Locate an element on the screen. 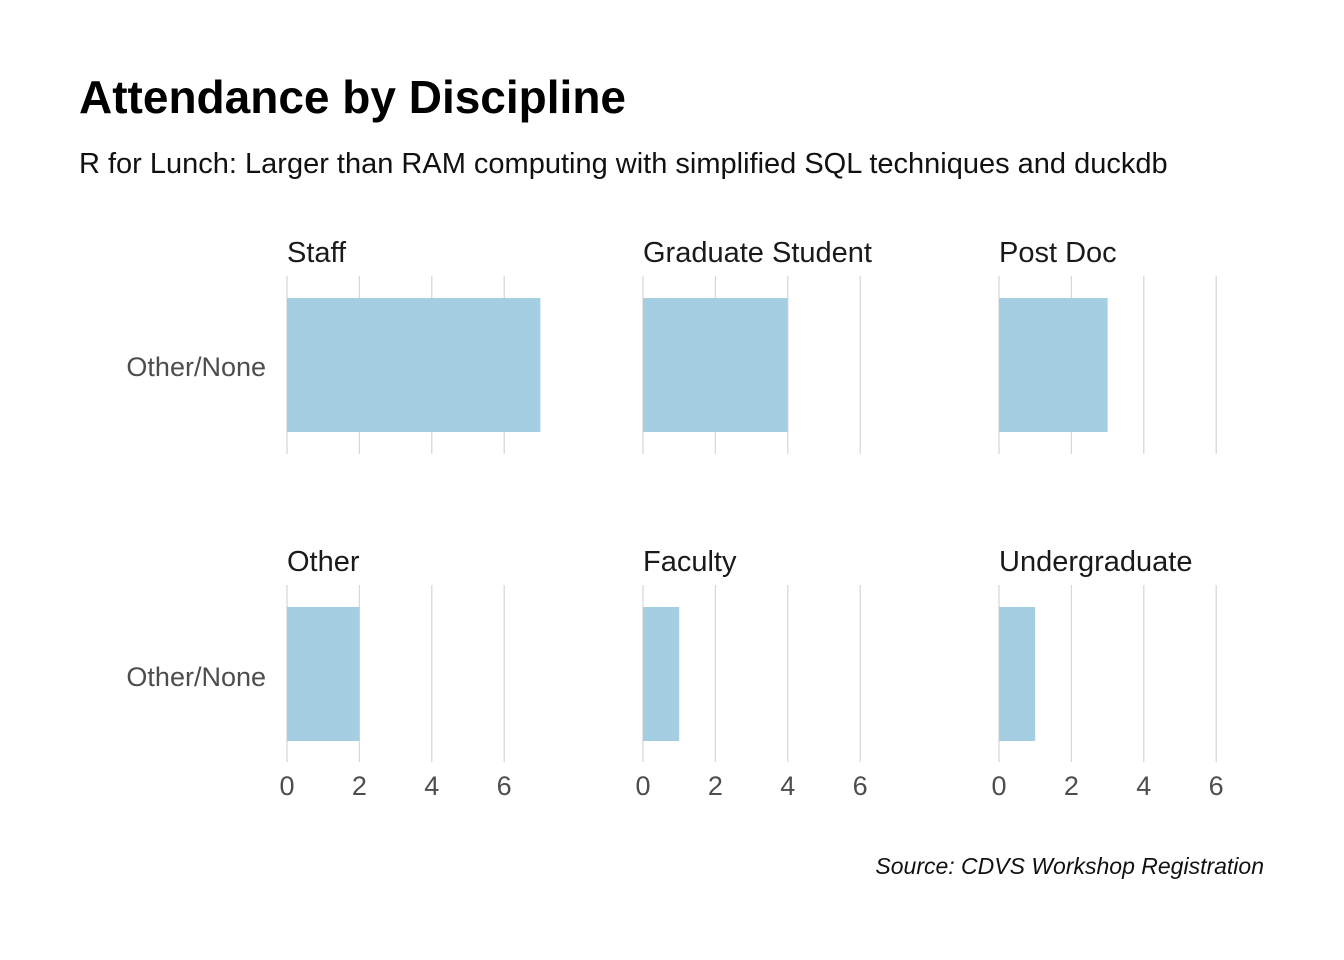 The height and width of the screenshot is (960, 1344). facet-label: Staff is located at coordinates (317, 253).